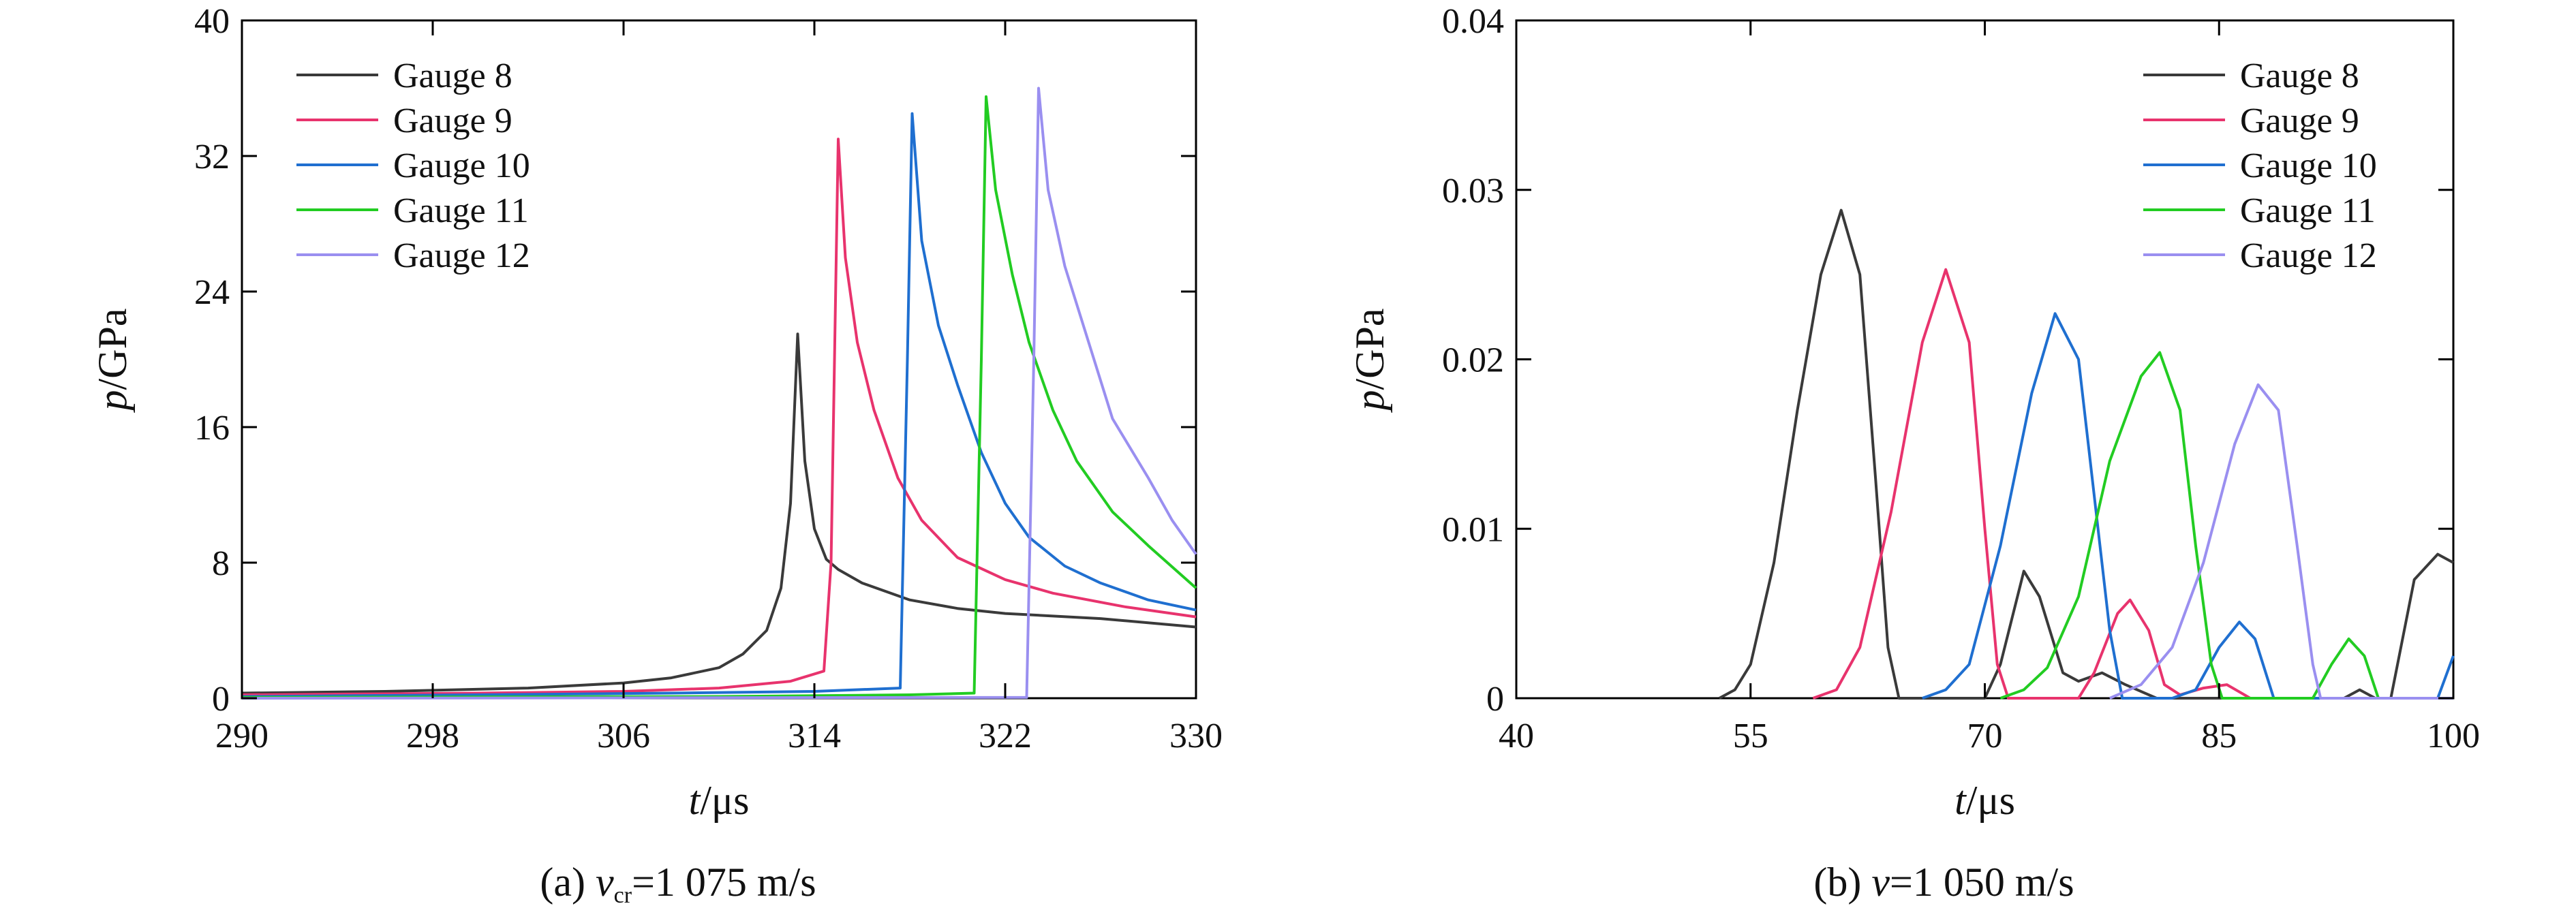  What do you see at coordinates (1943, 882) in the screenshot?
I see `panel-caption: (b) v=1 050 m/s` at bounding box center [1943, 882].